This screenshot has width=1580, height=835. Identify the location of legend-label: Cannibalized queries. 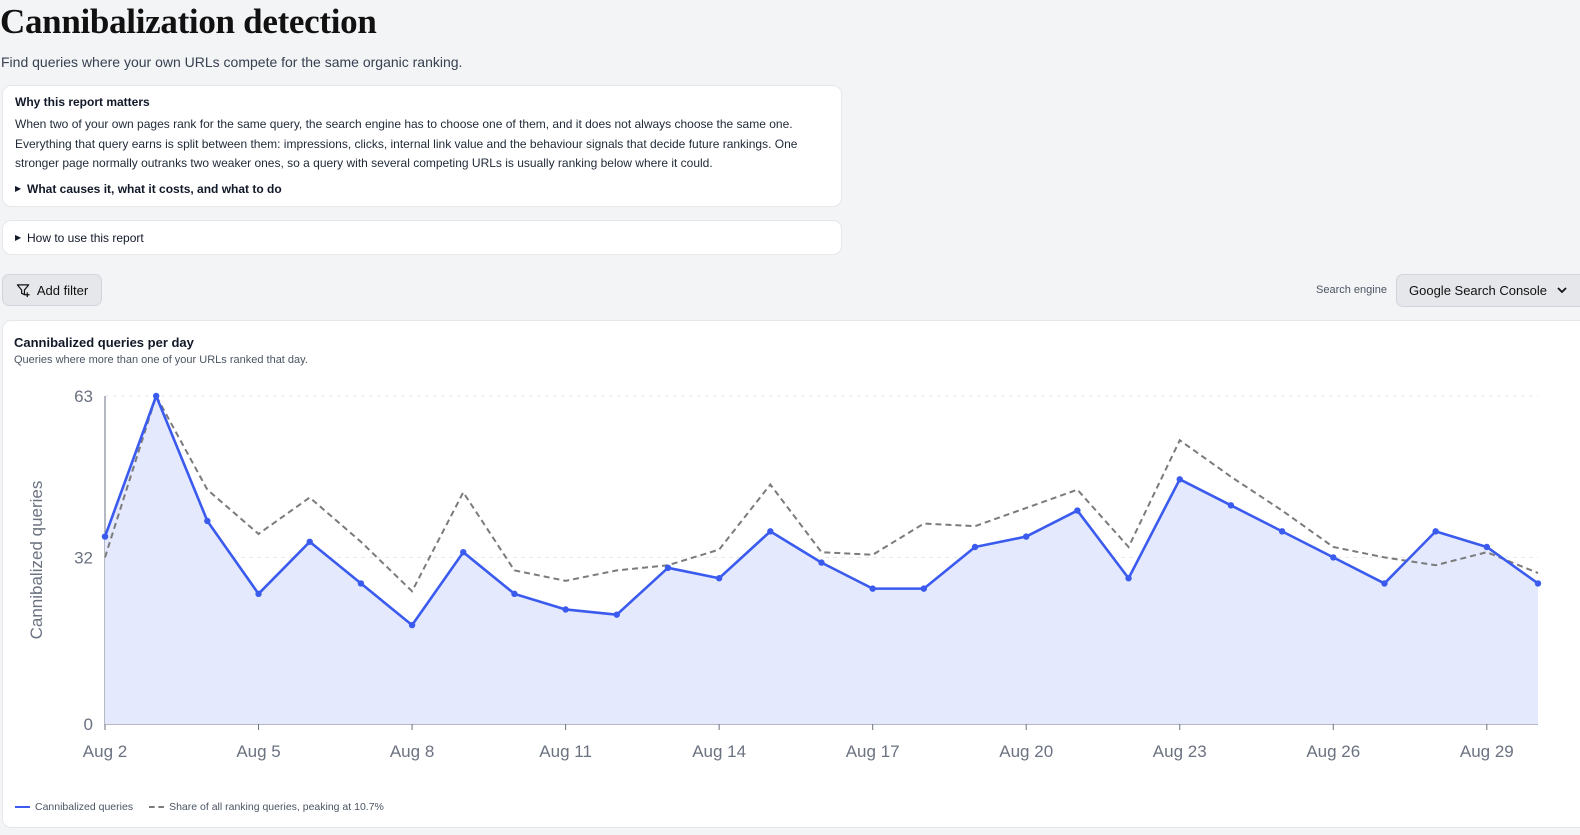
(84, 807).